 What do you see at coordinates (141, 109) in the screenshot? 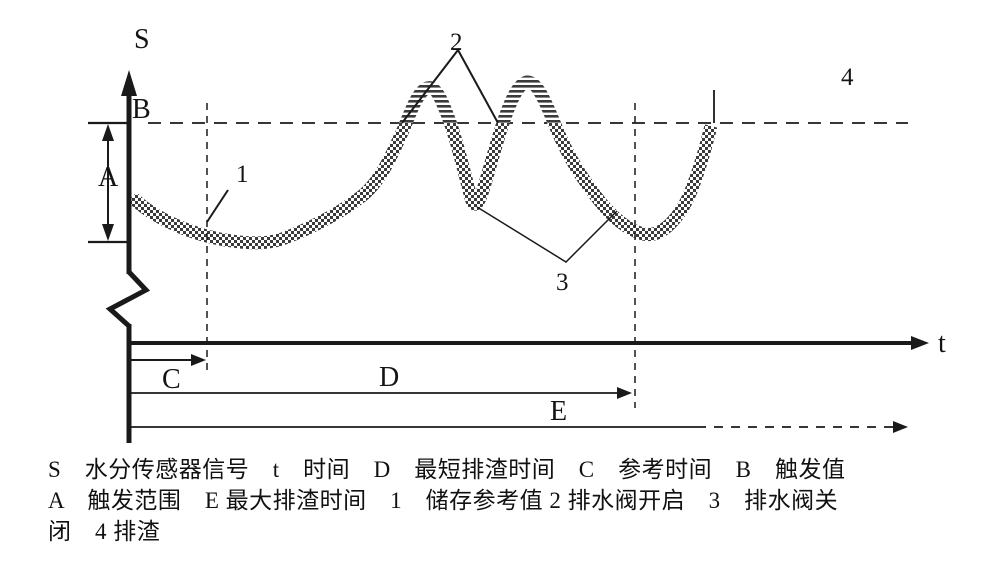
I see `trigger-level-label: B` at bounding box center [141, 109].